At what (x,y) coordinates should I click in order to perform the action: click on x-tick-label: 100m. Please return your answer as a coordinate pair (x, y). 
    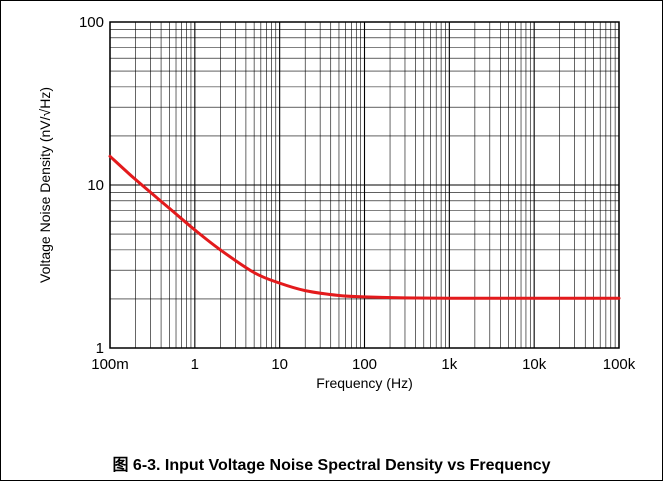
    Looking at the image, I should click on (110, 364).